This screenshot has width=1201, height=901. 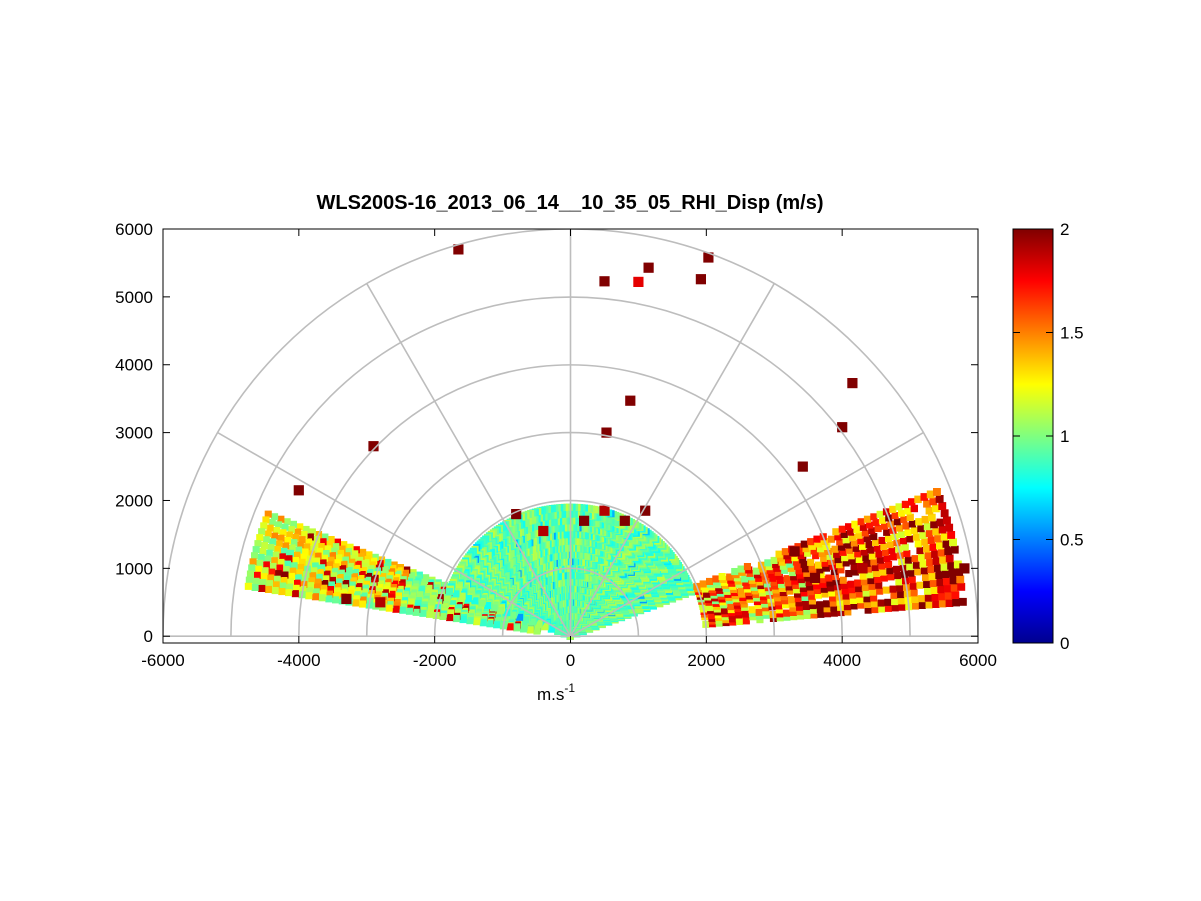 I want to click on colorbar-tick-label: 0.5, so click(x=1072, y=540).